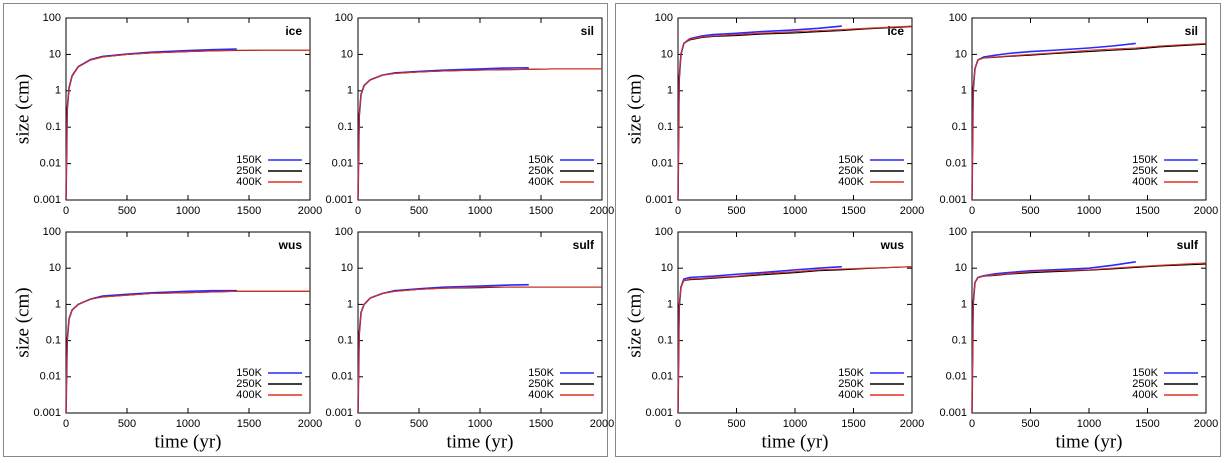 This screenshot has height=465, width=1224. I want to click on subplot-label: sil, so click(1191, 31).